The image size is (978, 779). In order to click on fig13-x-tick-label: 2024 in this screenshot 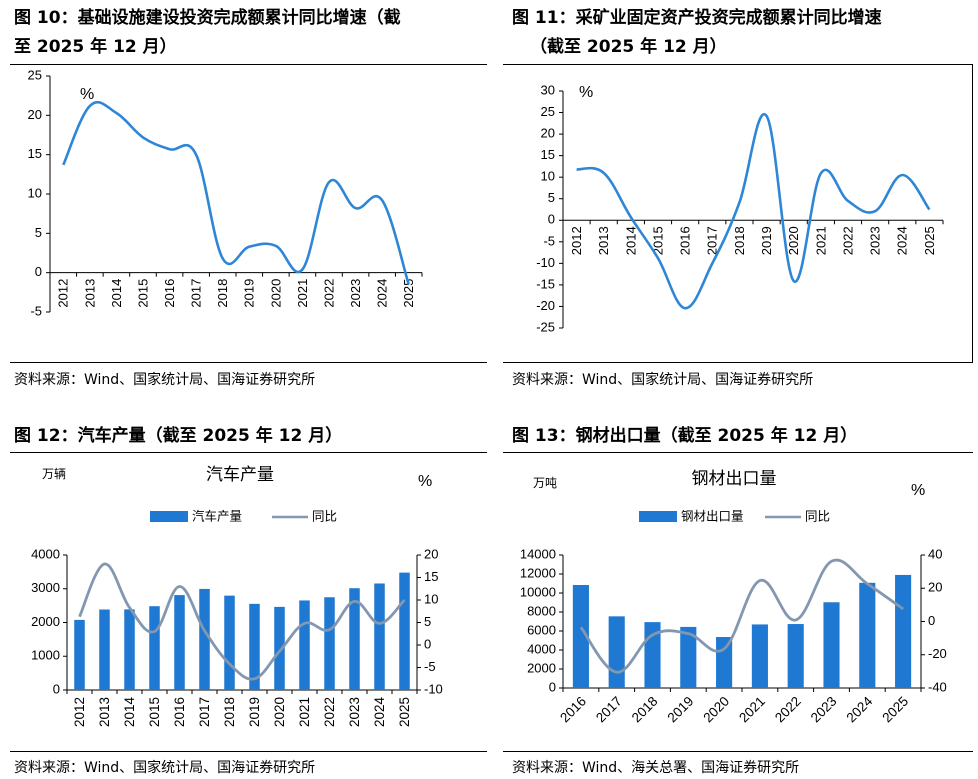, I will do `click(860, 709)`.